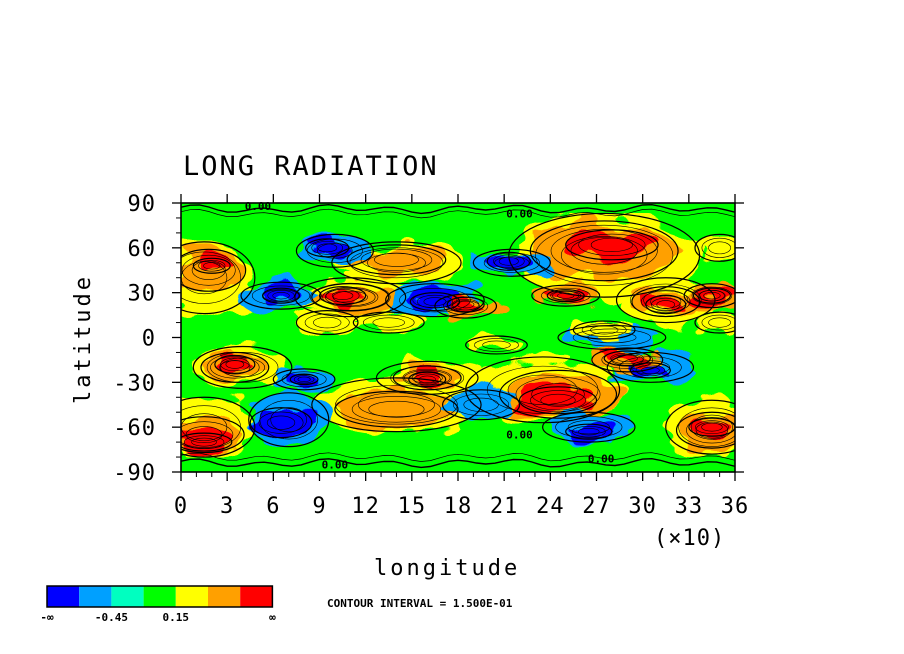 This screenshot has height=654, width=904. I want to click on legend-label: 0.15, so click(176, 617).